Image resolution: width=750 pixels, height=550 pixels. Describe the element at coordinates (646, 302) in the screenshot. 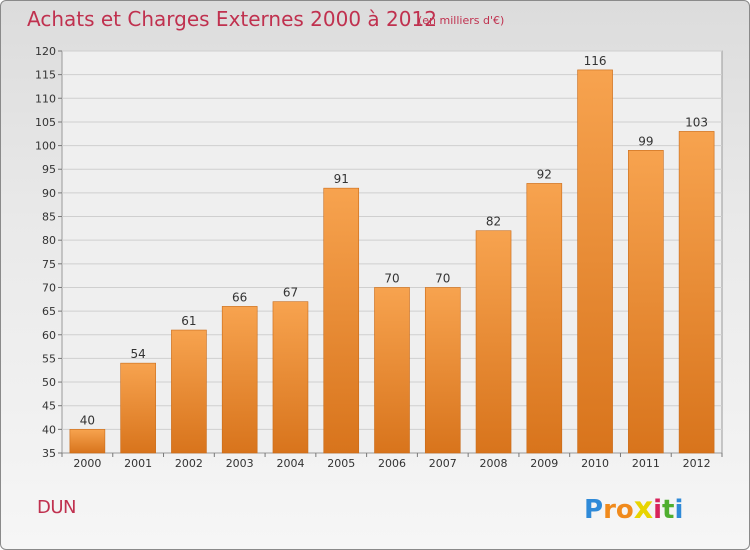

I see `bar-2011` at that location.